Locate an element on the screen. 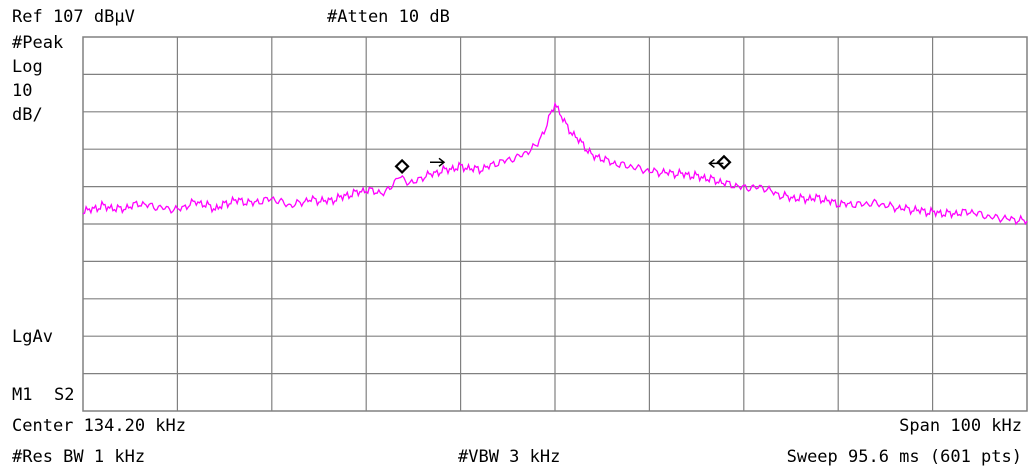 Image resolution: width=1028 pixels, height=470 pixels. res-bw-label: #Res BW 1 kHz is located at coordinates (79, 457).